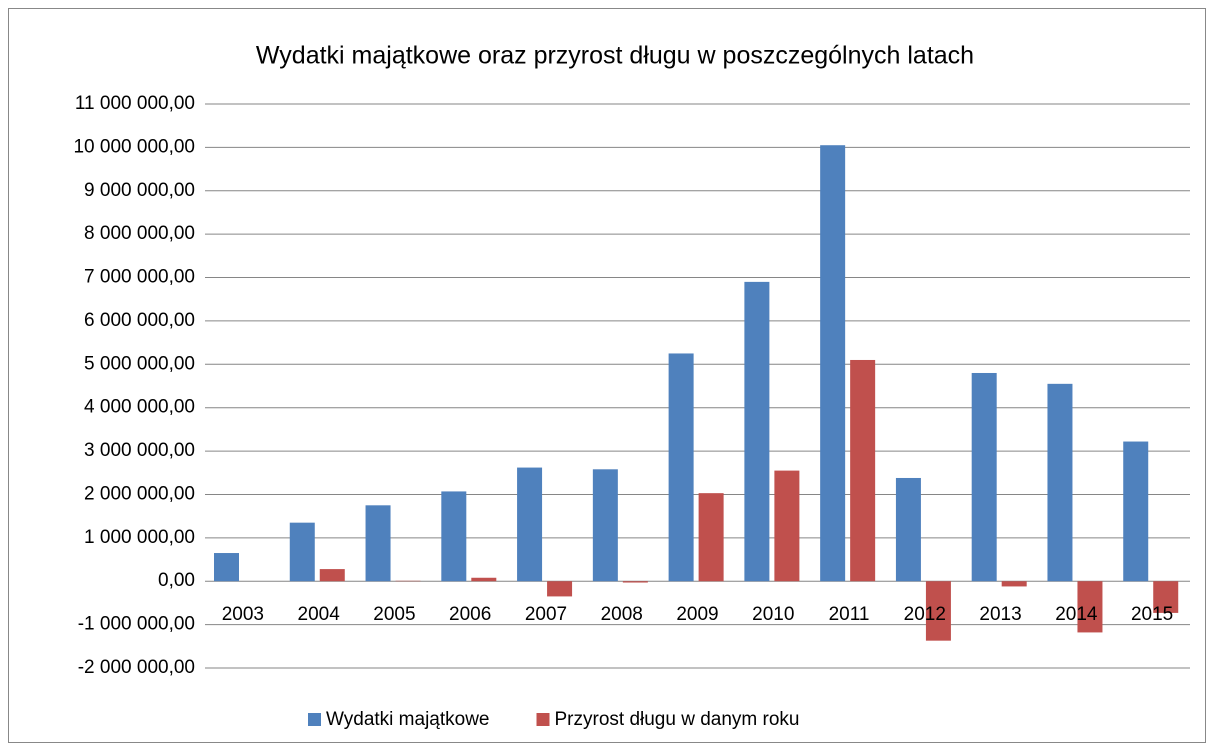 This screenshot has height=751, width=1214. I want to click on x-tick-label: 2013, so click(1000, 614).